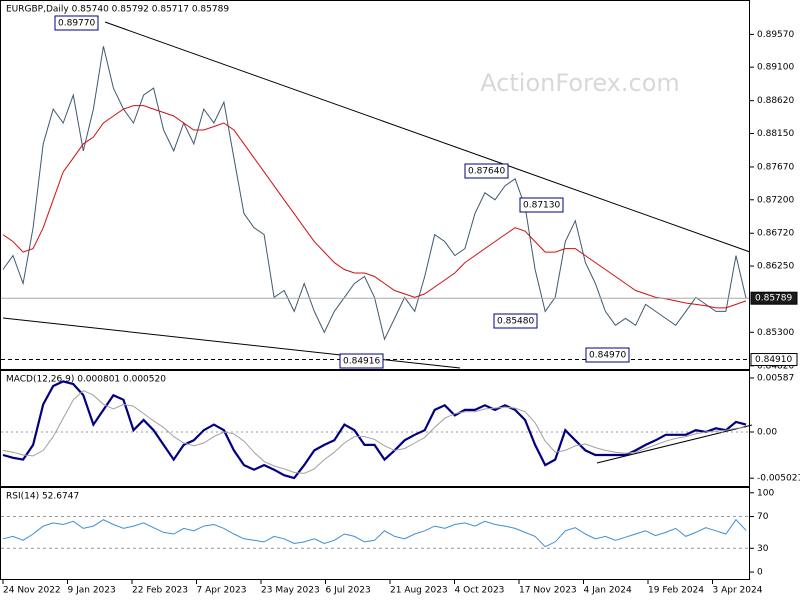 Image resolution: width=800 pixels, height=600 pixels. What do you see at coordinates (775, 234) in the screenshot?
I see `y-tick-label: 0.86720` at bounding box center [775, 234].